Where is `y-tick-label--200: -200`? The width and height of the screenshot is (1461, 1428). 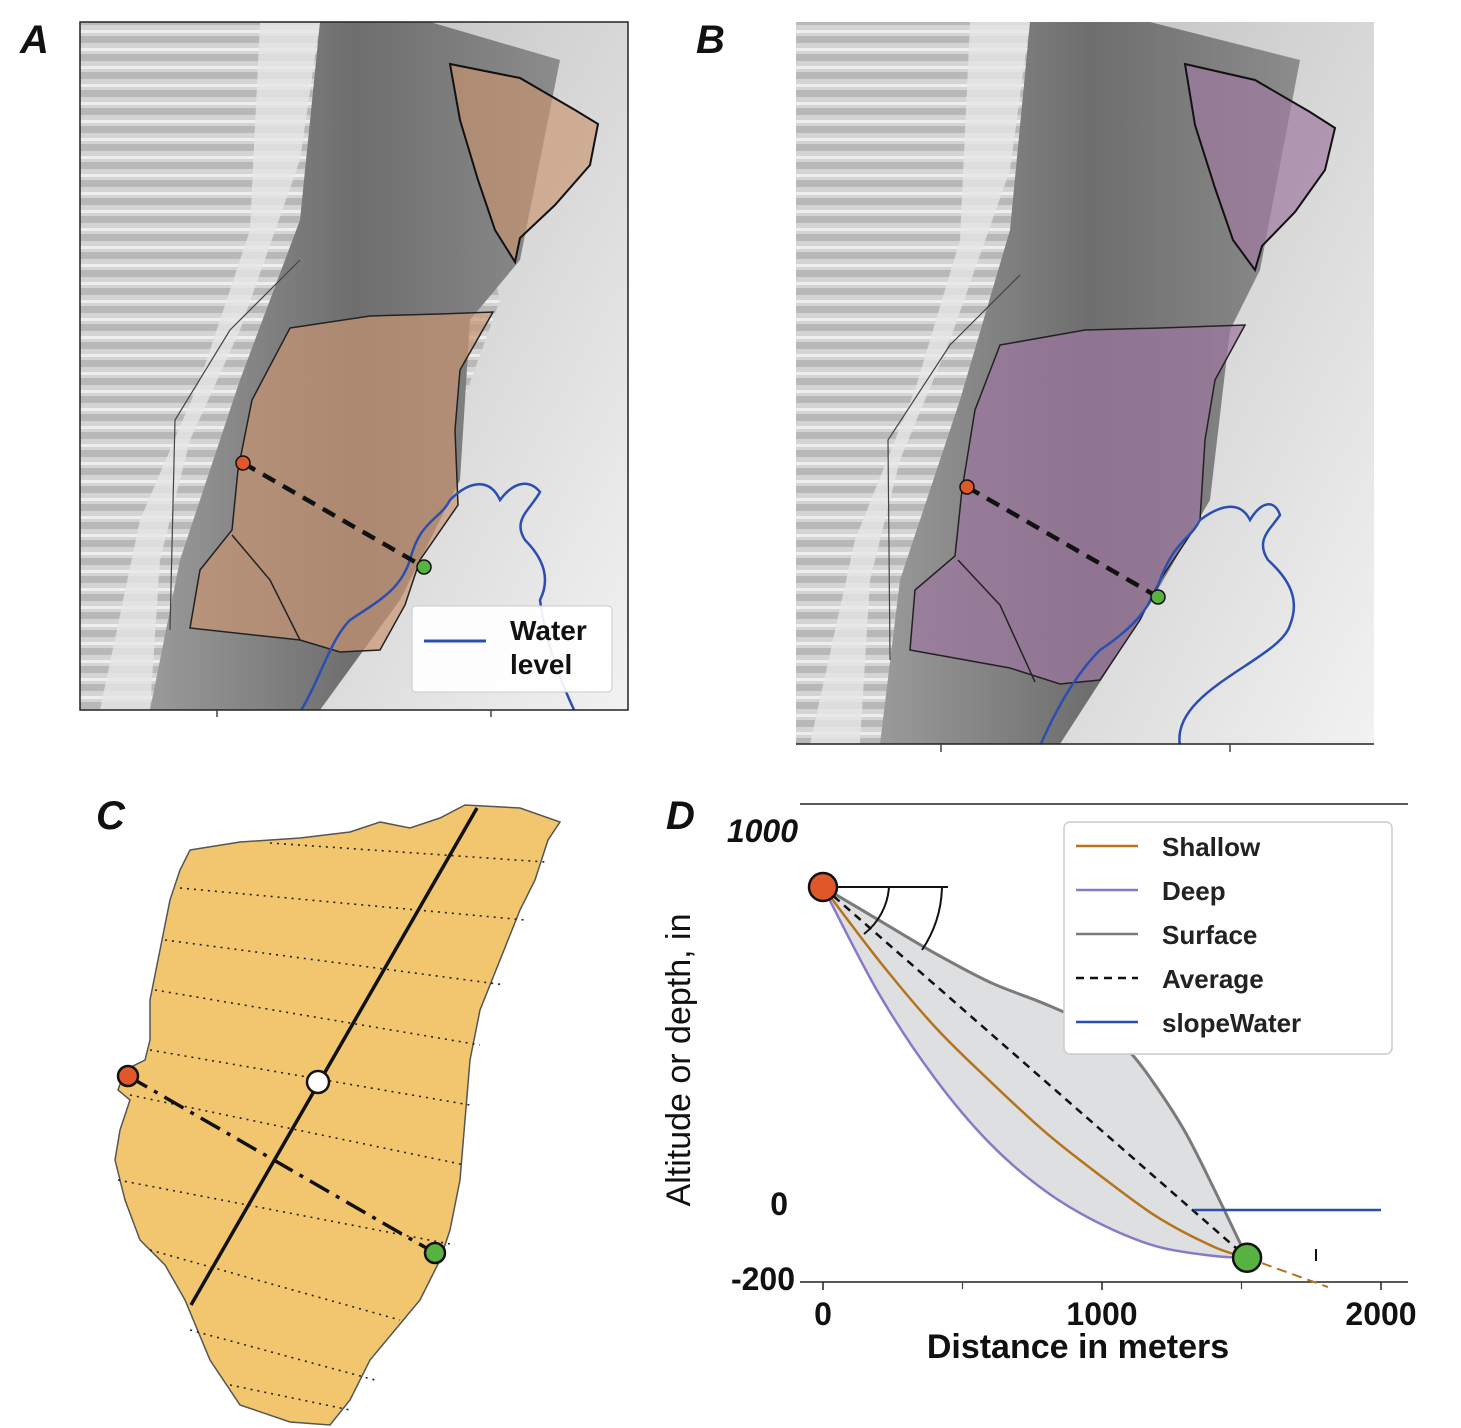 y-tick-label--200: -200 is located at coordinates (763, 1279).